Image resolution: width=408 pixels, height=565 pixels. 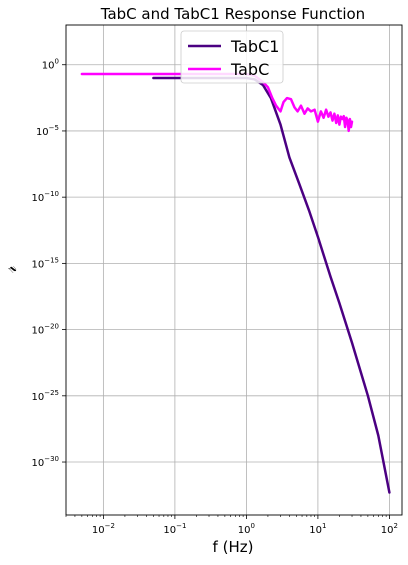 What do you see at coordinates (181, 526) in the screenshot?
I see `x-tick-exponent: −1` at bounding box center [181, 526].